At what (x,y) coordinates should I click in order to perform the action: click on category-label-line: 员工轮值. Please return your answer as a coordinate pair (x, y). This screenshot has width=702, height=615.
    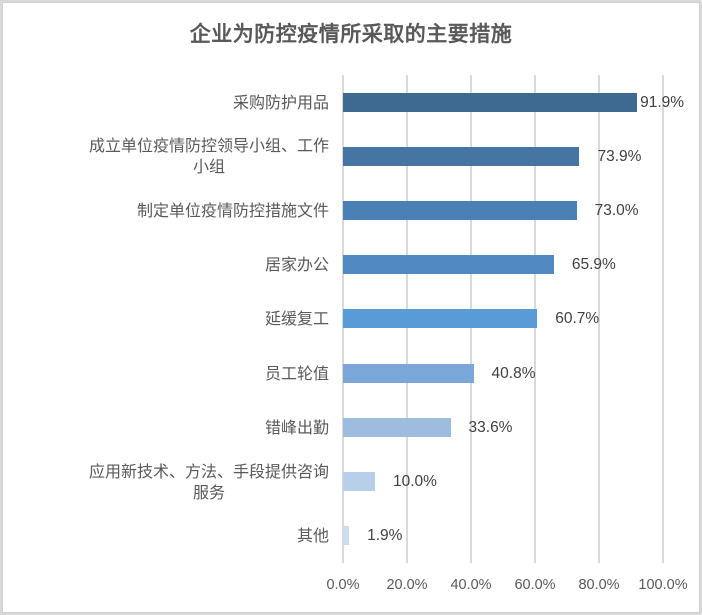
    Looking at the image, I should click on (296, 373).